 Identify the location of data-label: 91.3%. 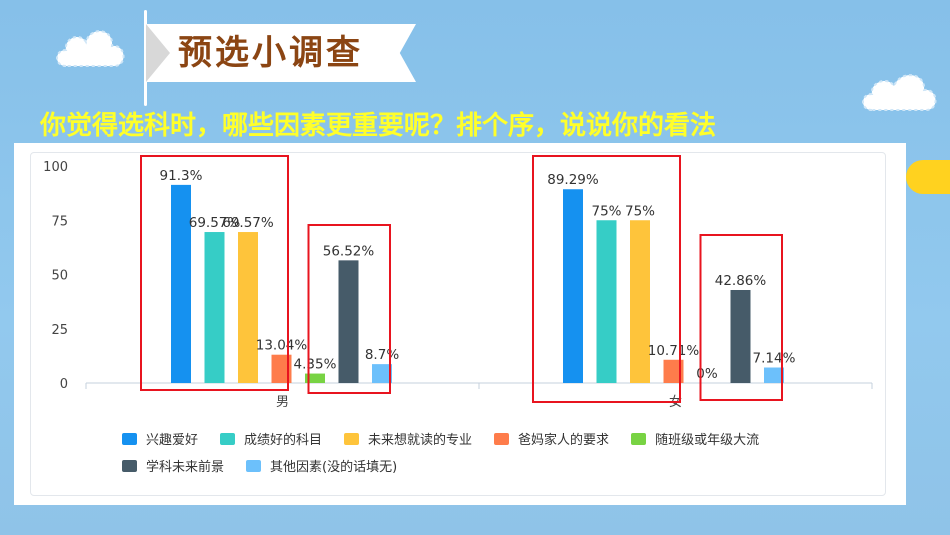
(181, 176).